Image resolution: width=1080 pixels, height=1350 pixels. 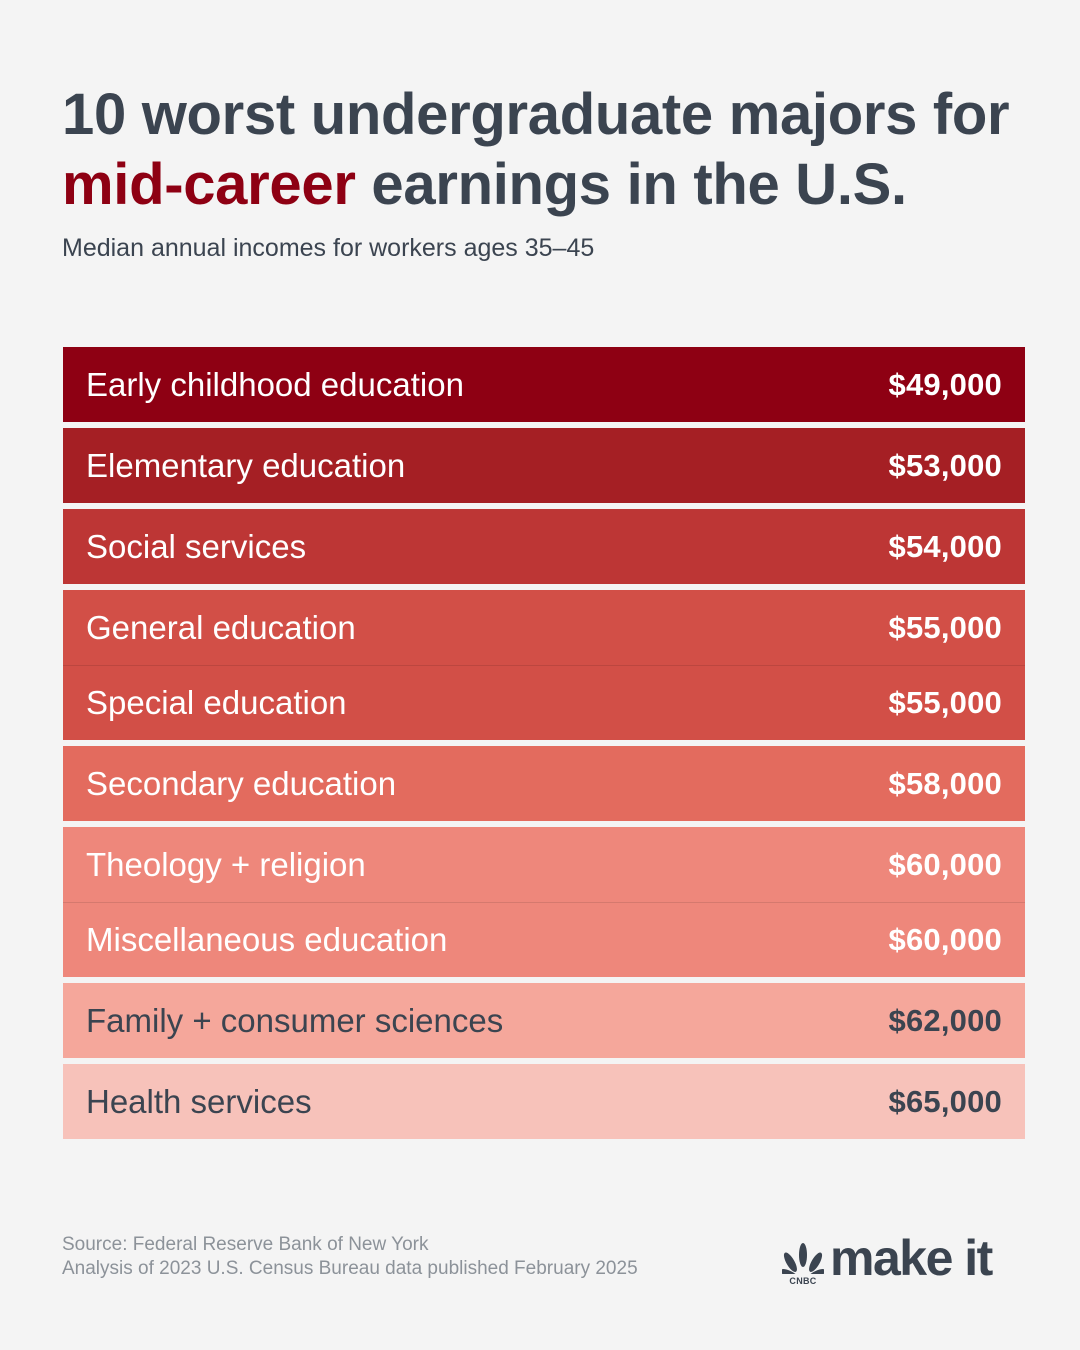 What do you see at coordinates (221, 627) in the screenshot?
I see `row-label: General education` at bounding box center [221, 627].